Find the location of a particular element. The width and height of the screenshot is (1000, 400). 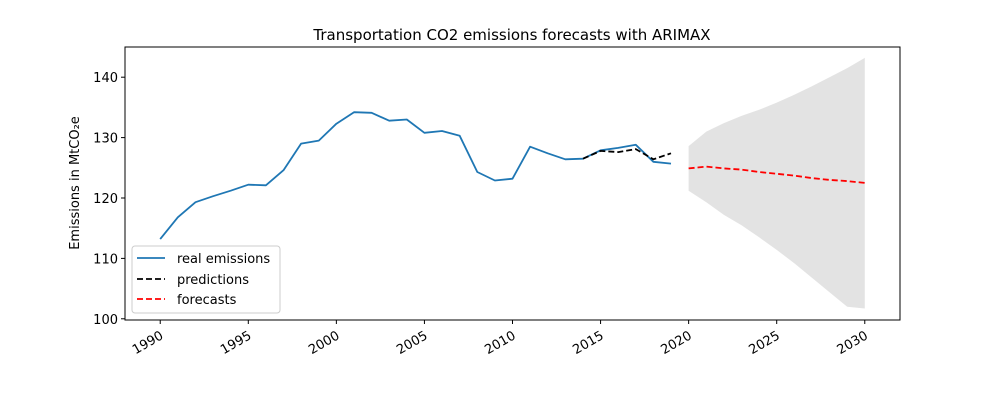

y-tick-label: 140 is located at coordinates (105, 78).